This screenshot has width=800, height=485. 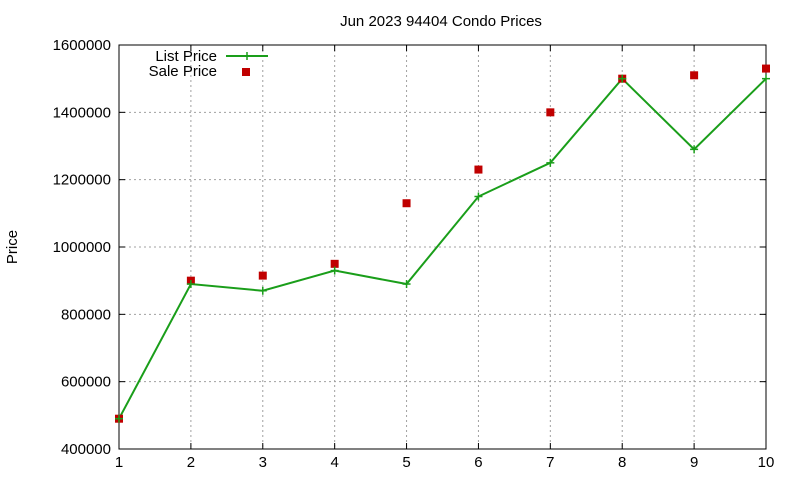 What do you see at coordinates (86, 449) in the screenshot?
I see `y-tick-label: 400000` at bounding box center [86, 449].